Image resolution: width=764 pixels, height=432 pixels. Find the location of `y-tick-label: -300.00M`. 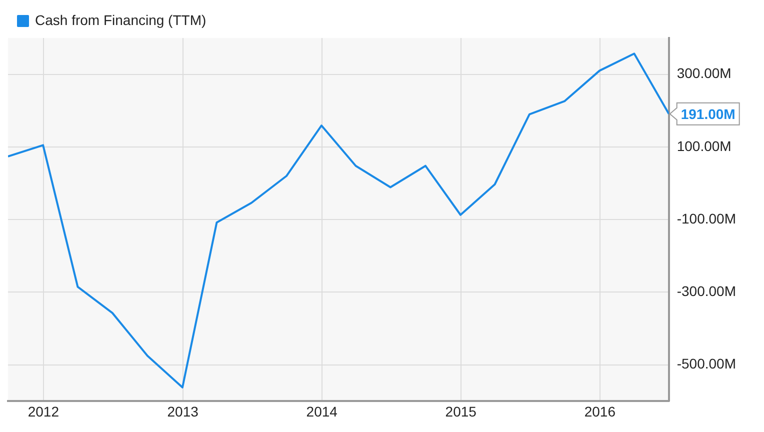

y-tick-label: -300.00M is located at coordinates (706, 291).